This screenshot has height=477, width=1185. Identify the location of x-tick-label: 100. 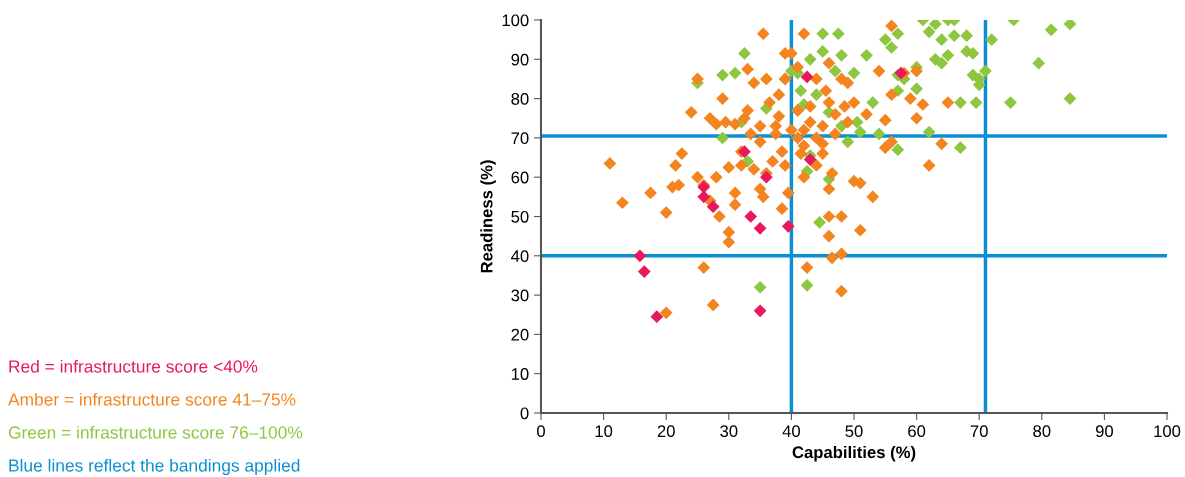
(1167, 431).